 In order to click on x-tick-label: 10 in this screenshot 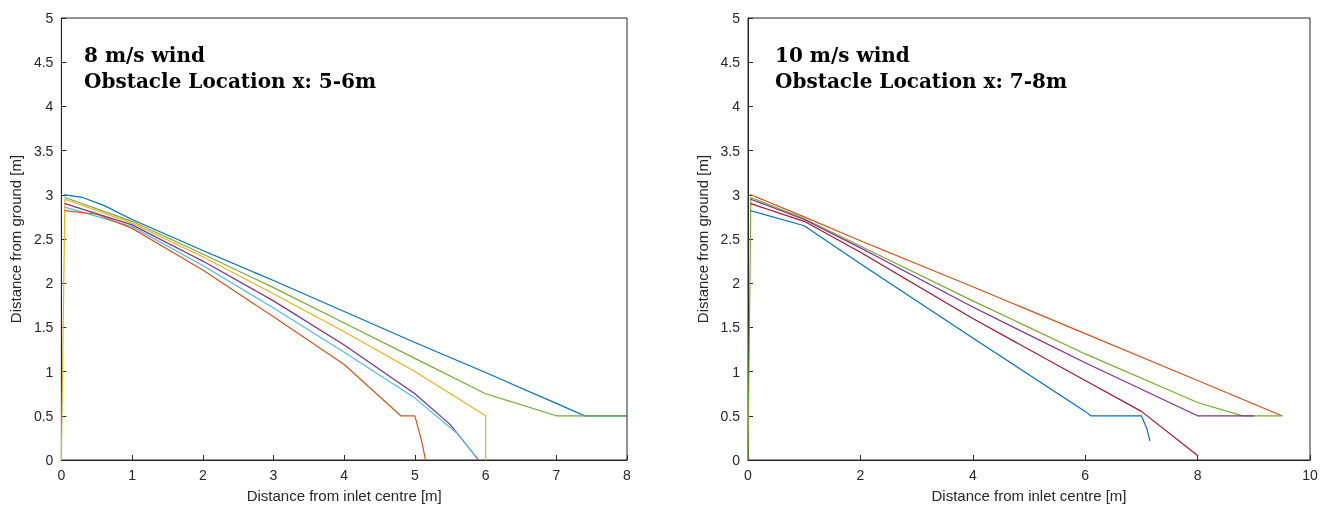, I will do `click(1310, 475)`.